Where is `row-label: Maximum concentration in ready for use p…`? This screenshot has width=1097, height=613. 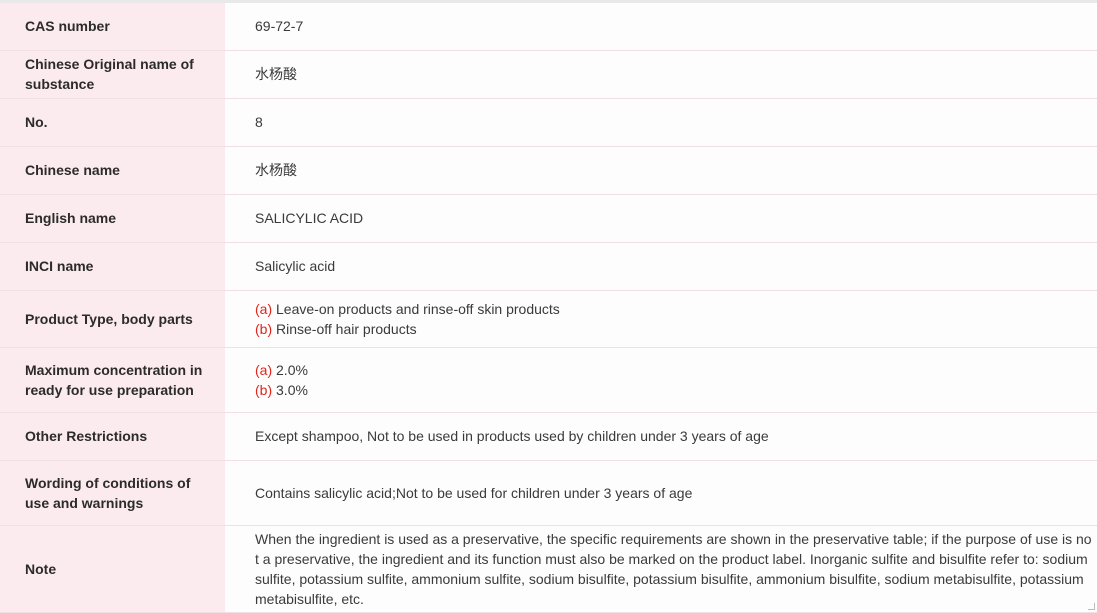 row-label: Maximum concentration in ready for use p… is located at coordinates (112, 380).